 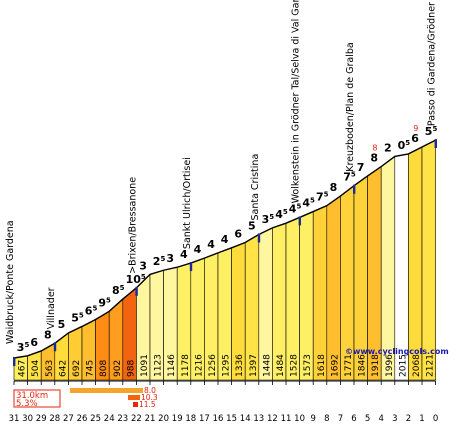 What do you see at coordinates (435, 419) in the screenshot?
I see `axis-tick-label: 0` at bounding box center [435, 419].